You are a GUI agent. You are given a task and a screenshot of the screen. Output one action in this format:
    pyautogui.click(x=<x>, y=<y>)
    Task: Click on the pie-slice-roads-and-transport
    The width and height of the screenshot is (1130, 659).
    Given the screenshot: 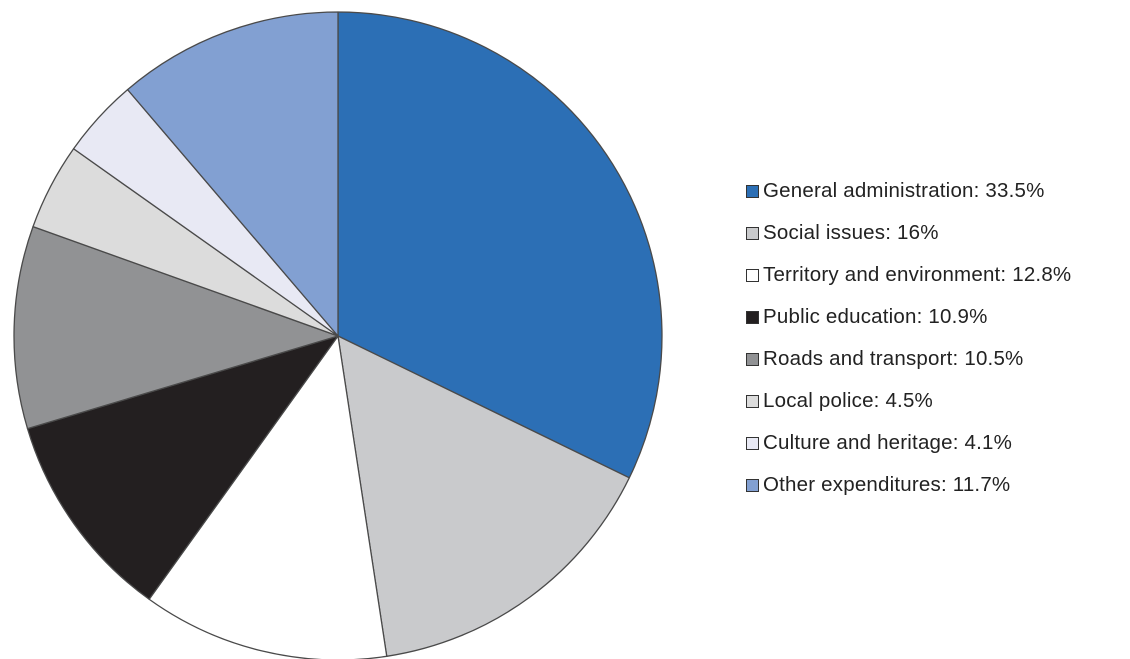 What is the action you would take?
    pyautogui.click(x=176, y=327)
    